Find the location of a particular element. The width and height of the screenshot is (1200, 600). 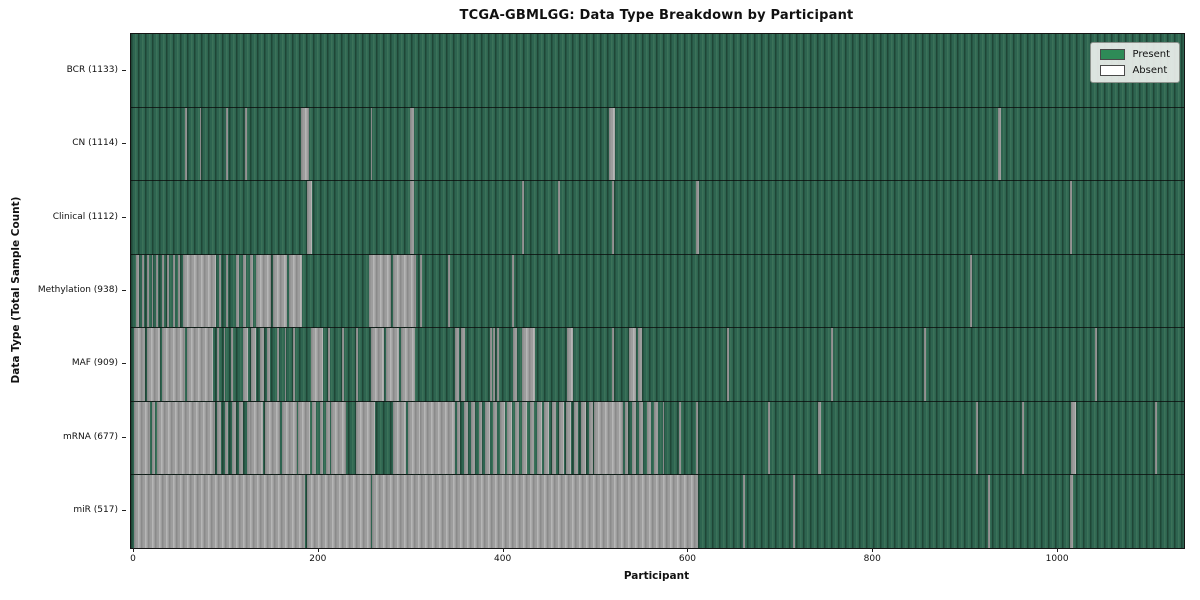

legend-item-present: Present is located at coordinates (1135, 54).